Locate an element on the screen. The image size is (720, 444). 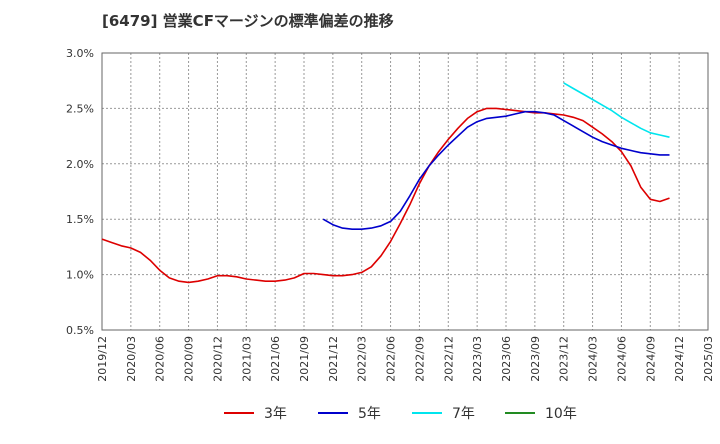
legend-label: 10年 is located at coordinates (561, 414).